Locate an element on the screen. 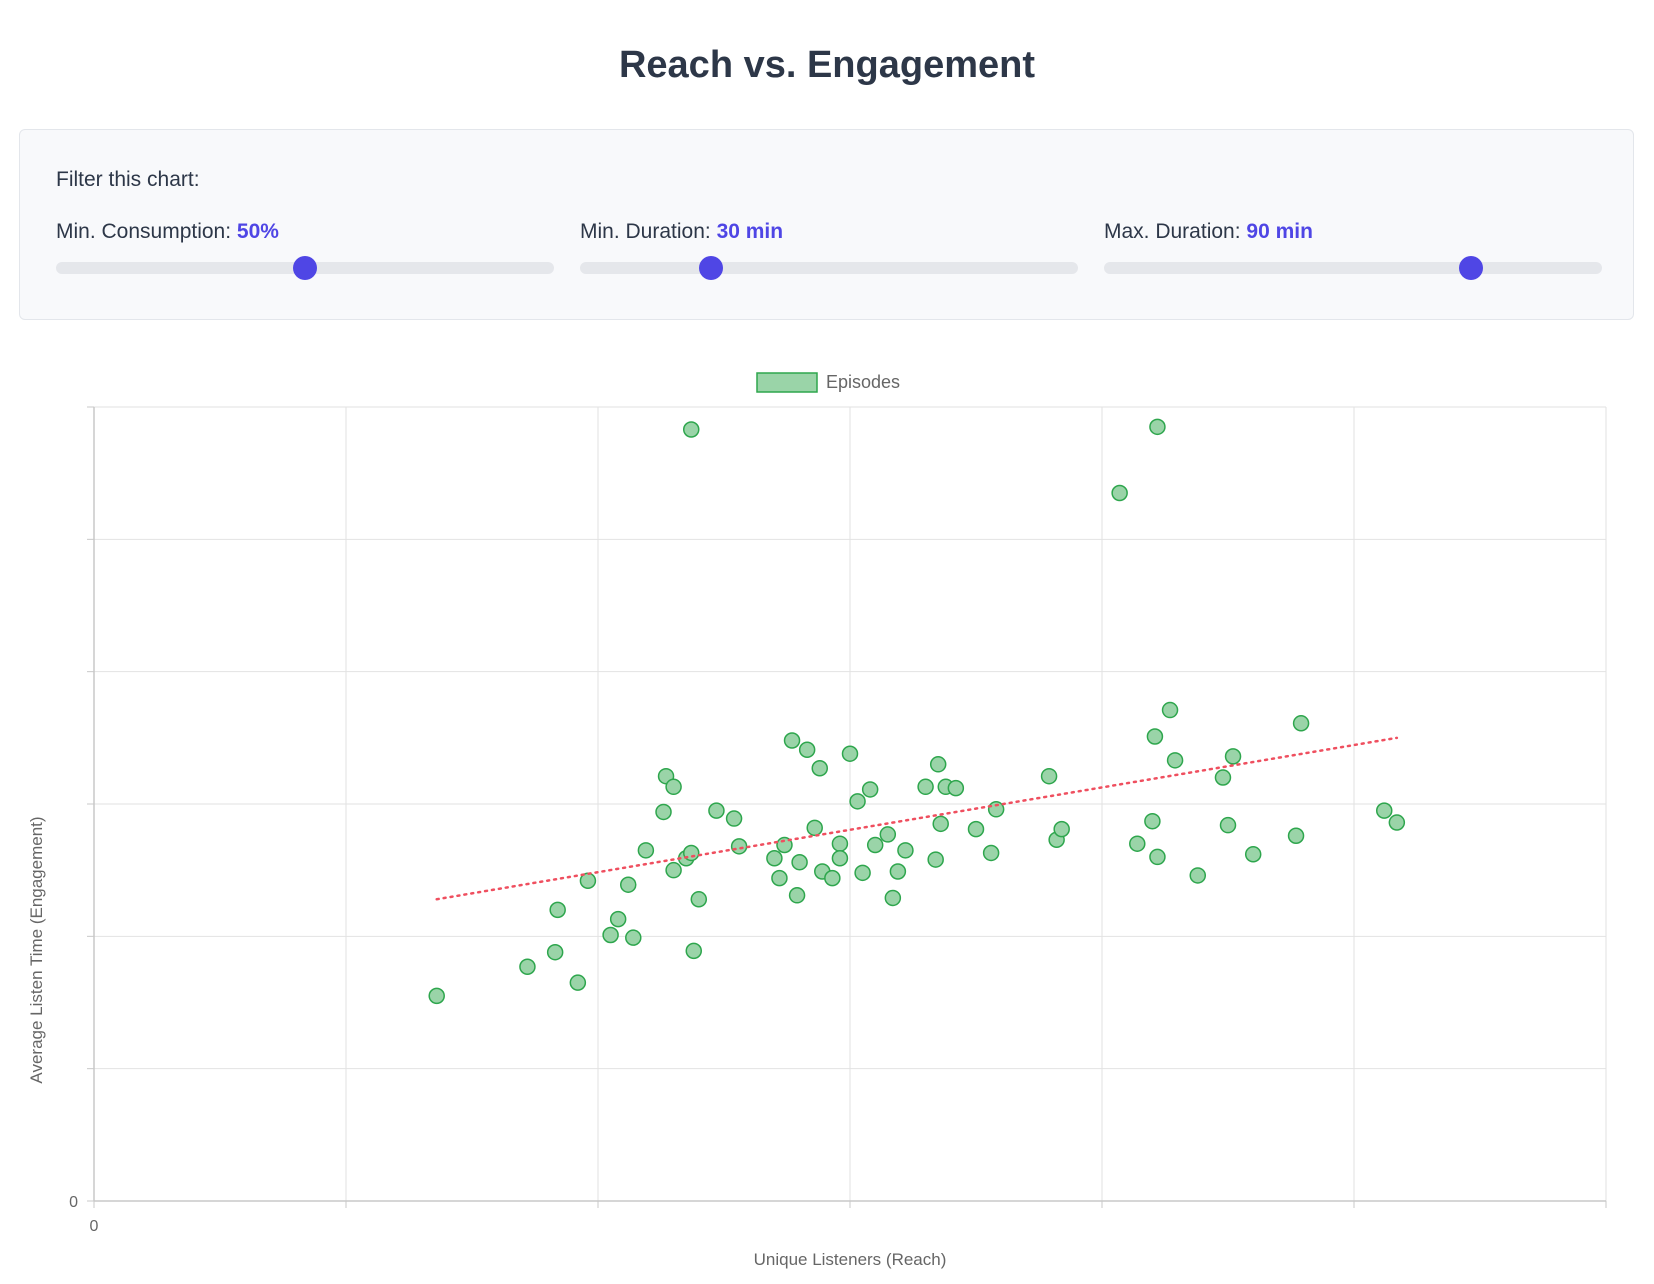 The height and width of the screenshot is (1284, 1654). min-duration-label-text: Min. Duration: is located at coordinates (645, 231).